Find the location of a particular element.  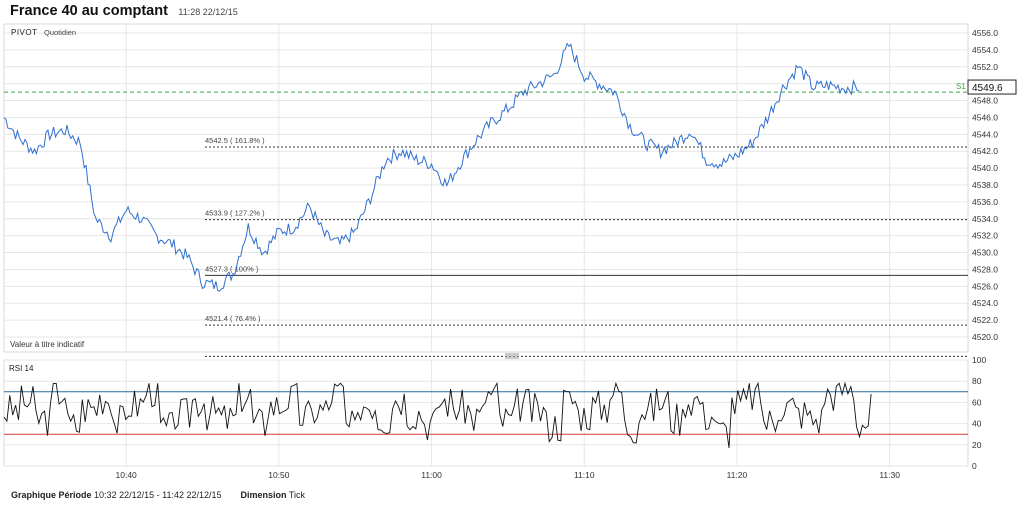

dimension-label: Dimension is located at coordinates (263, 495).